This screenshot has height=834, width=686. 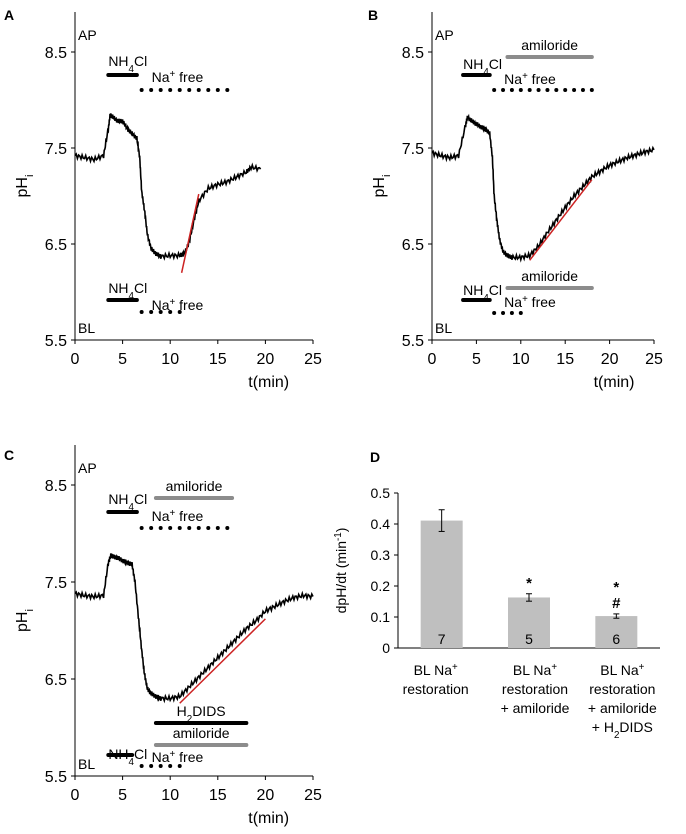 I want to click on panel-letter: C, so click(x=9, y=455).